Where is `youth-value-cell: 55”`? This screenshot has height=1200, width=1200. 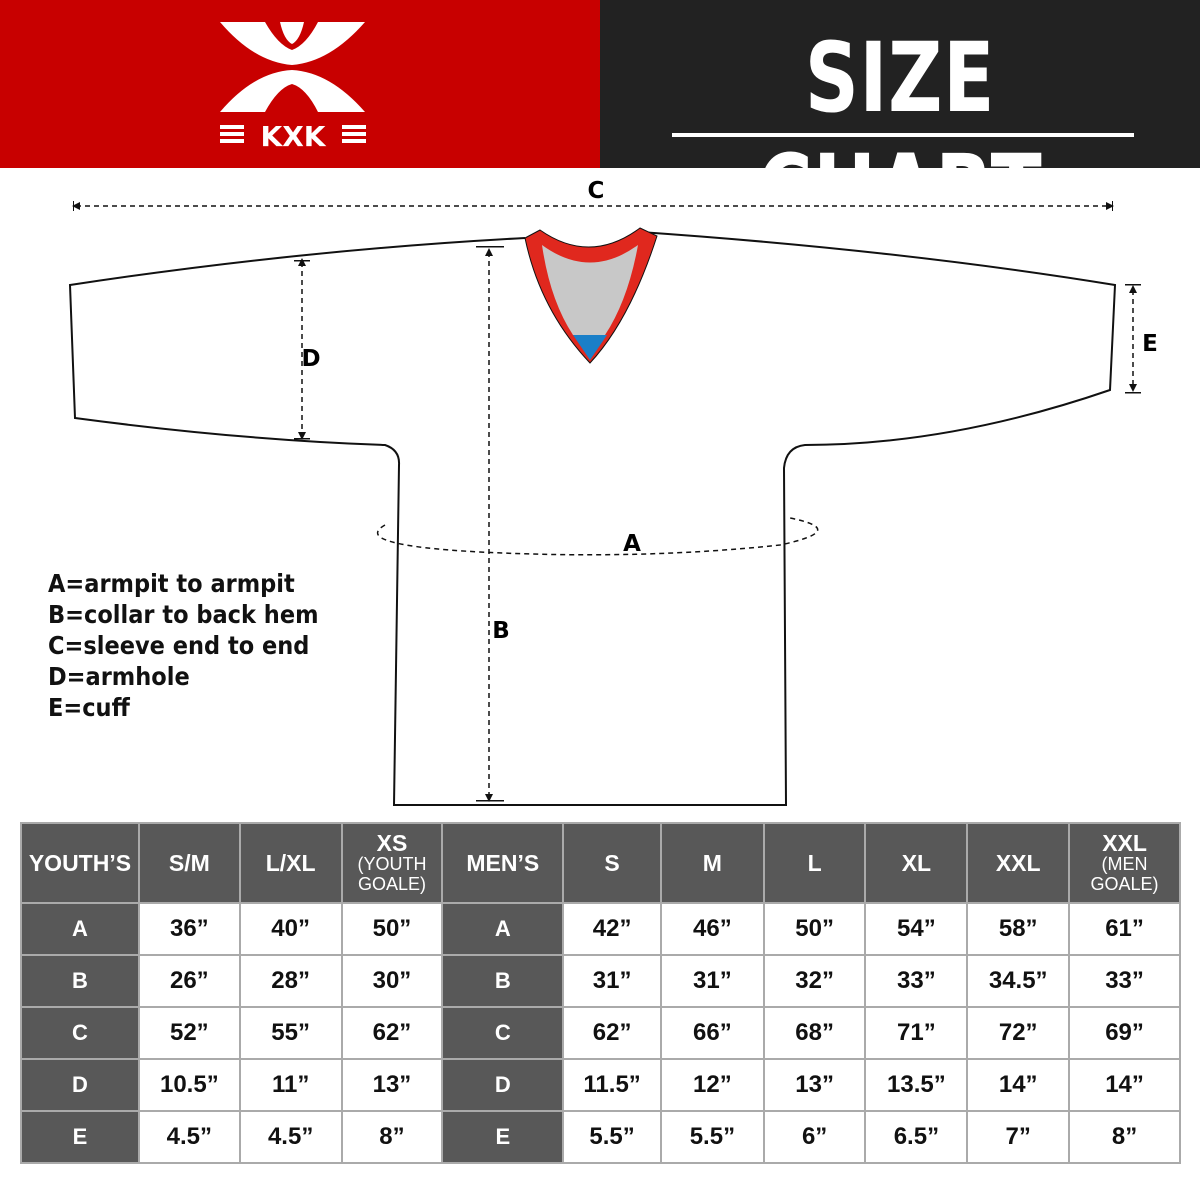 youth-value-cell: 55” is located at coordinates (290, 1033).